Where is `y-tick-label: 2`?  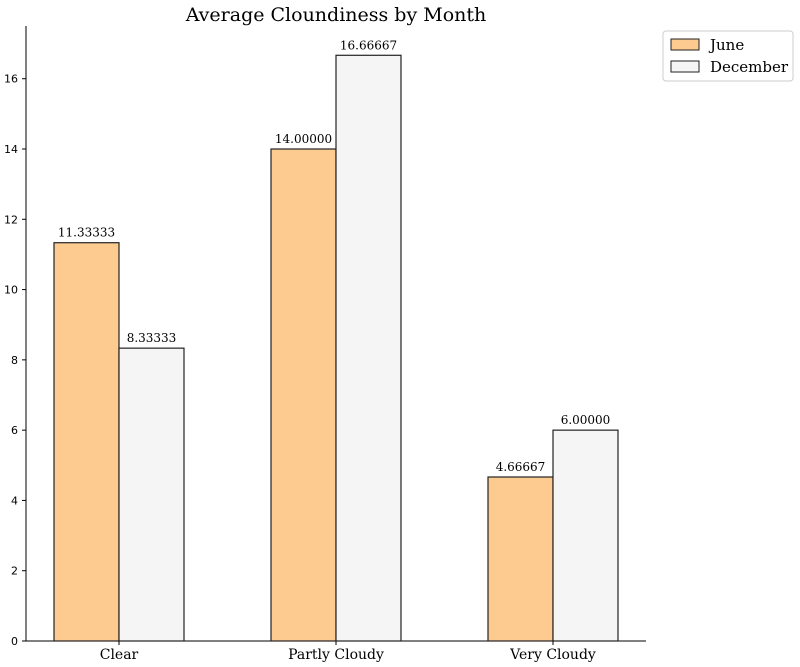
y-tick-label: 2 is located at coordinates (14, 571).